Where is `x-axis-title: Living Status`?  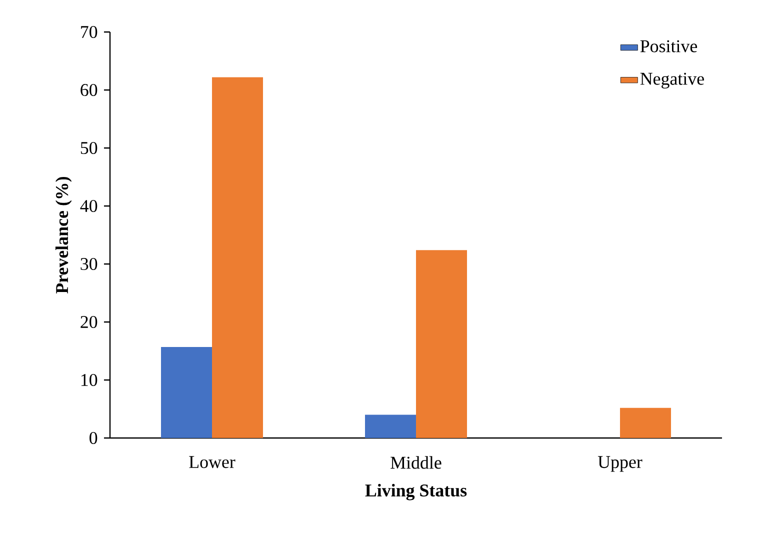
x-axis-title: Living Status is located at coordinates (416, 492).